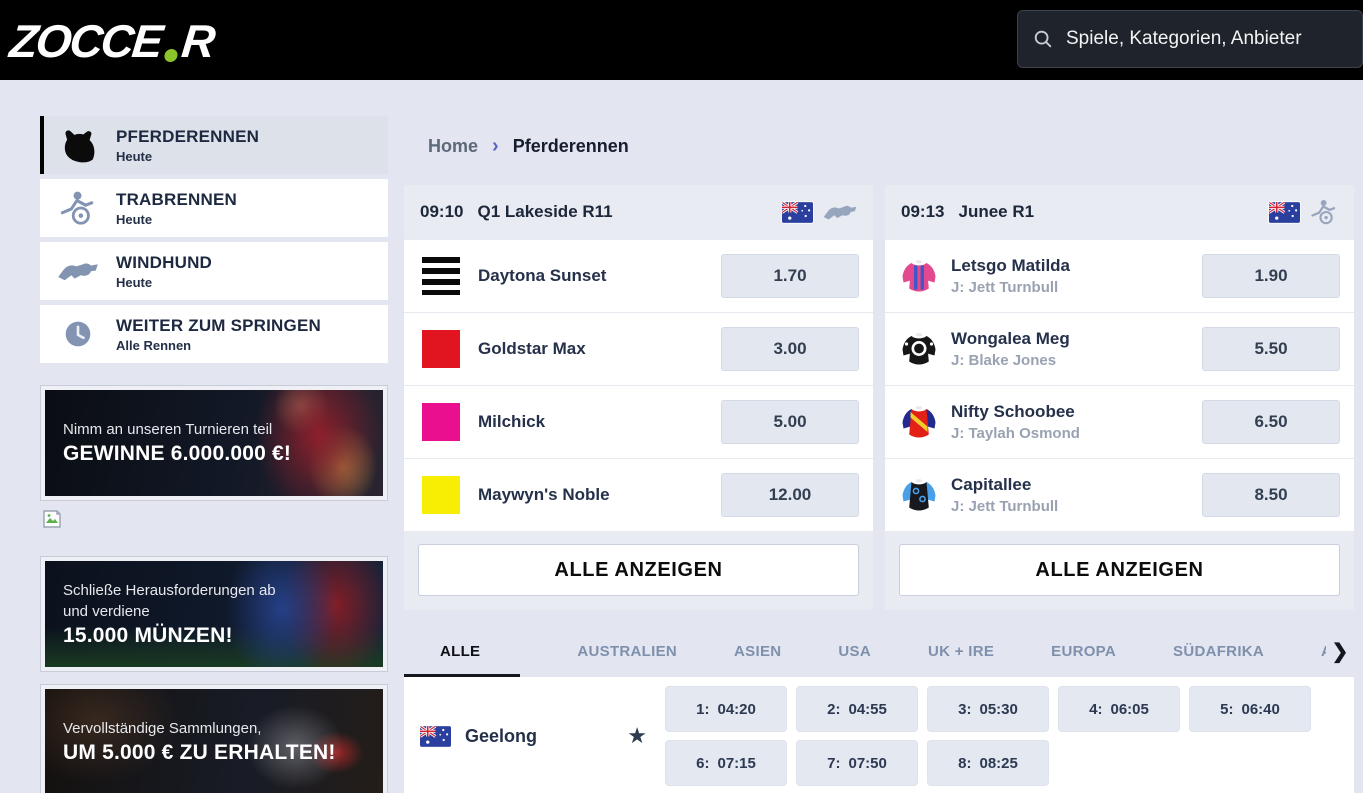 The image size is (1363, 793). I want to click on runner-row: Milchick 5.00, so click(638, 421).